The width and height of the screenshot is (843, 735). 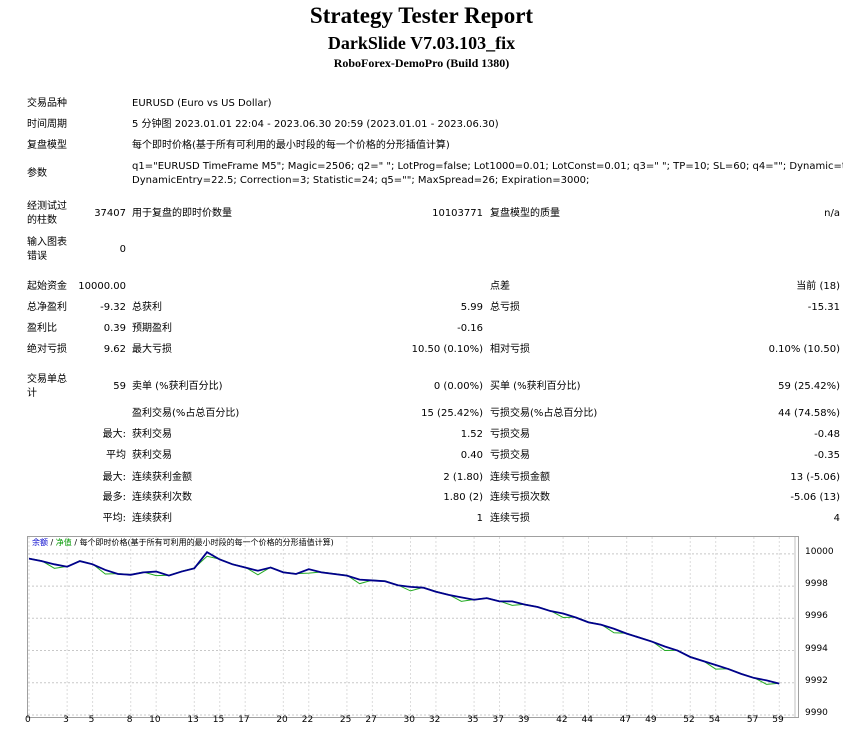 I want to click on params-label: 参数, so click(x=37, y=173).